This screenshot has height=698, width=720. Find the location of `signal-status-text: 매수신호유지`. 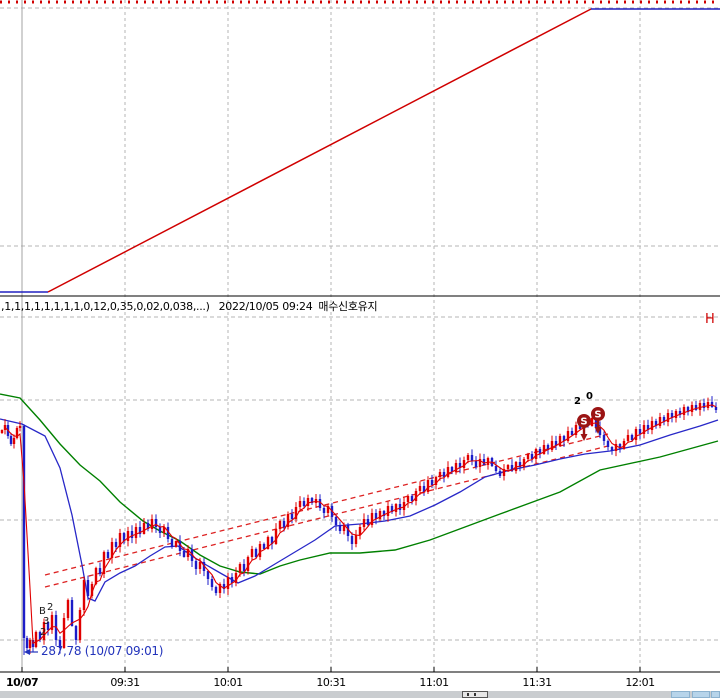

signal-status-text: 매수신호유지 is located at coordinates (348, 306).